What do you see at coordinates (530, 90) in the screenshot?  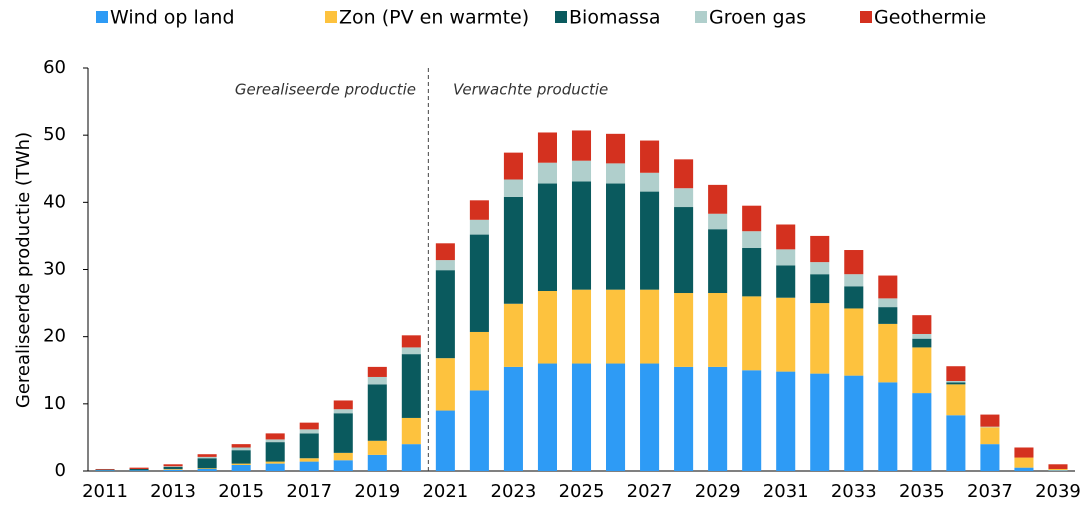 I see `annotation: Verwachte productie` at bounding box center [530, 90].